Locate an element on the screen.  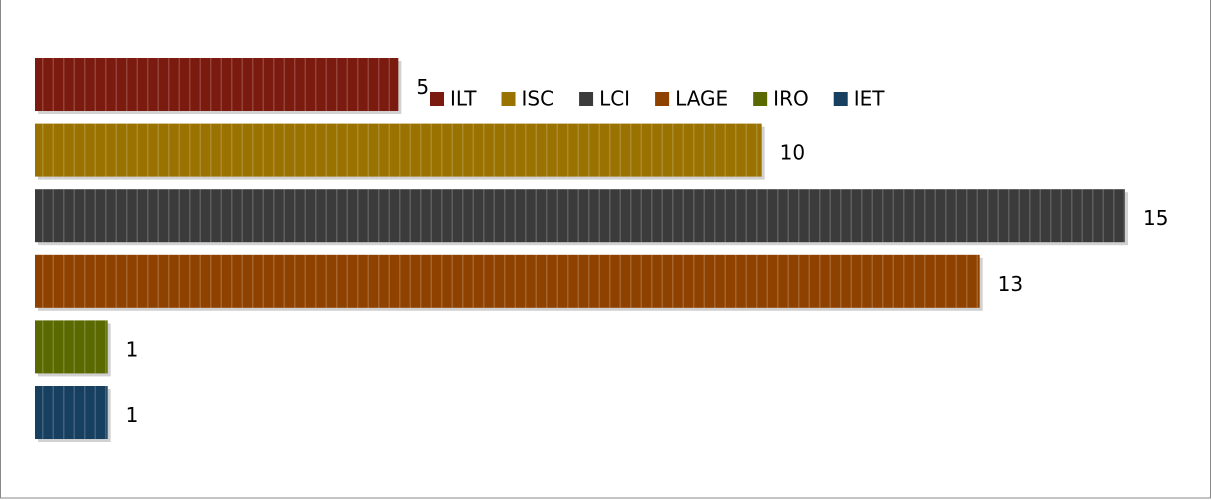
legend-label: ILT is located at coordinates (463, 99).